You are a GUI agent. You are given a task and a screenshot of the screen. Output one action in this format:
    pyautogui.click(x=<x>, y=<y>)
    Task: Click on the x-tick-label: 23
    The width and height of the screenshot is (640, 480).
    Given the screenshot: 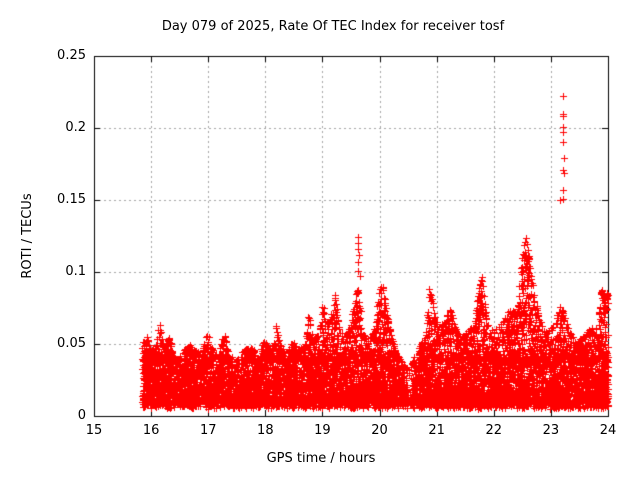 What is the action you would take?
    pyautogui.click(x=551, y=430)
    